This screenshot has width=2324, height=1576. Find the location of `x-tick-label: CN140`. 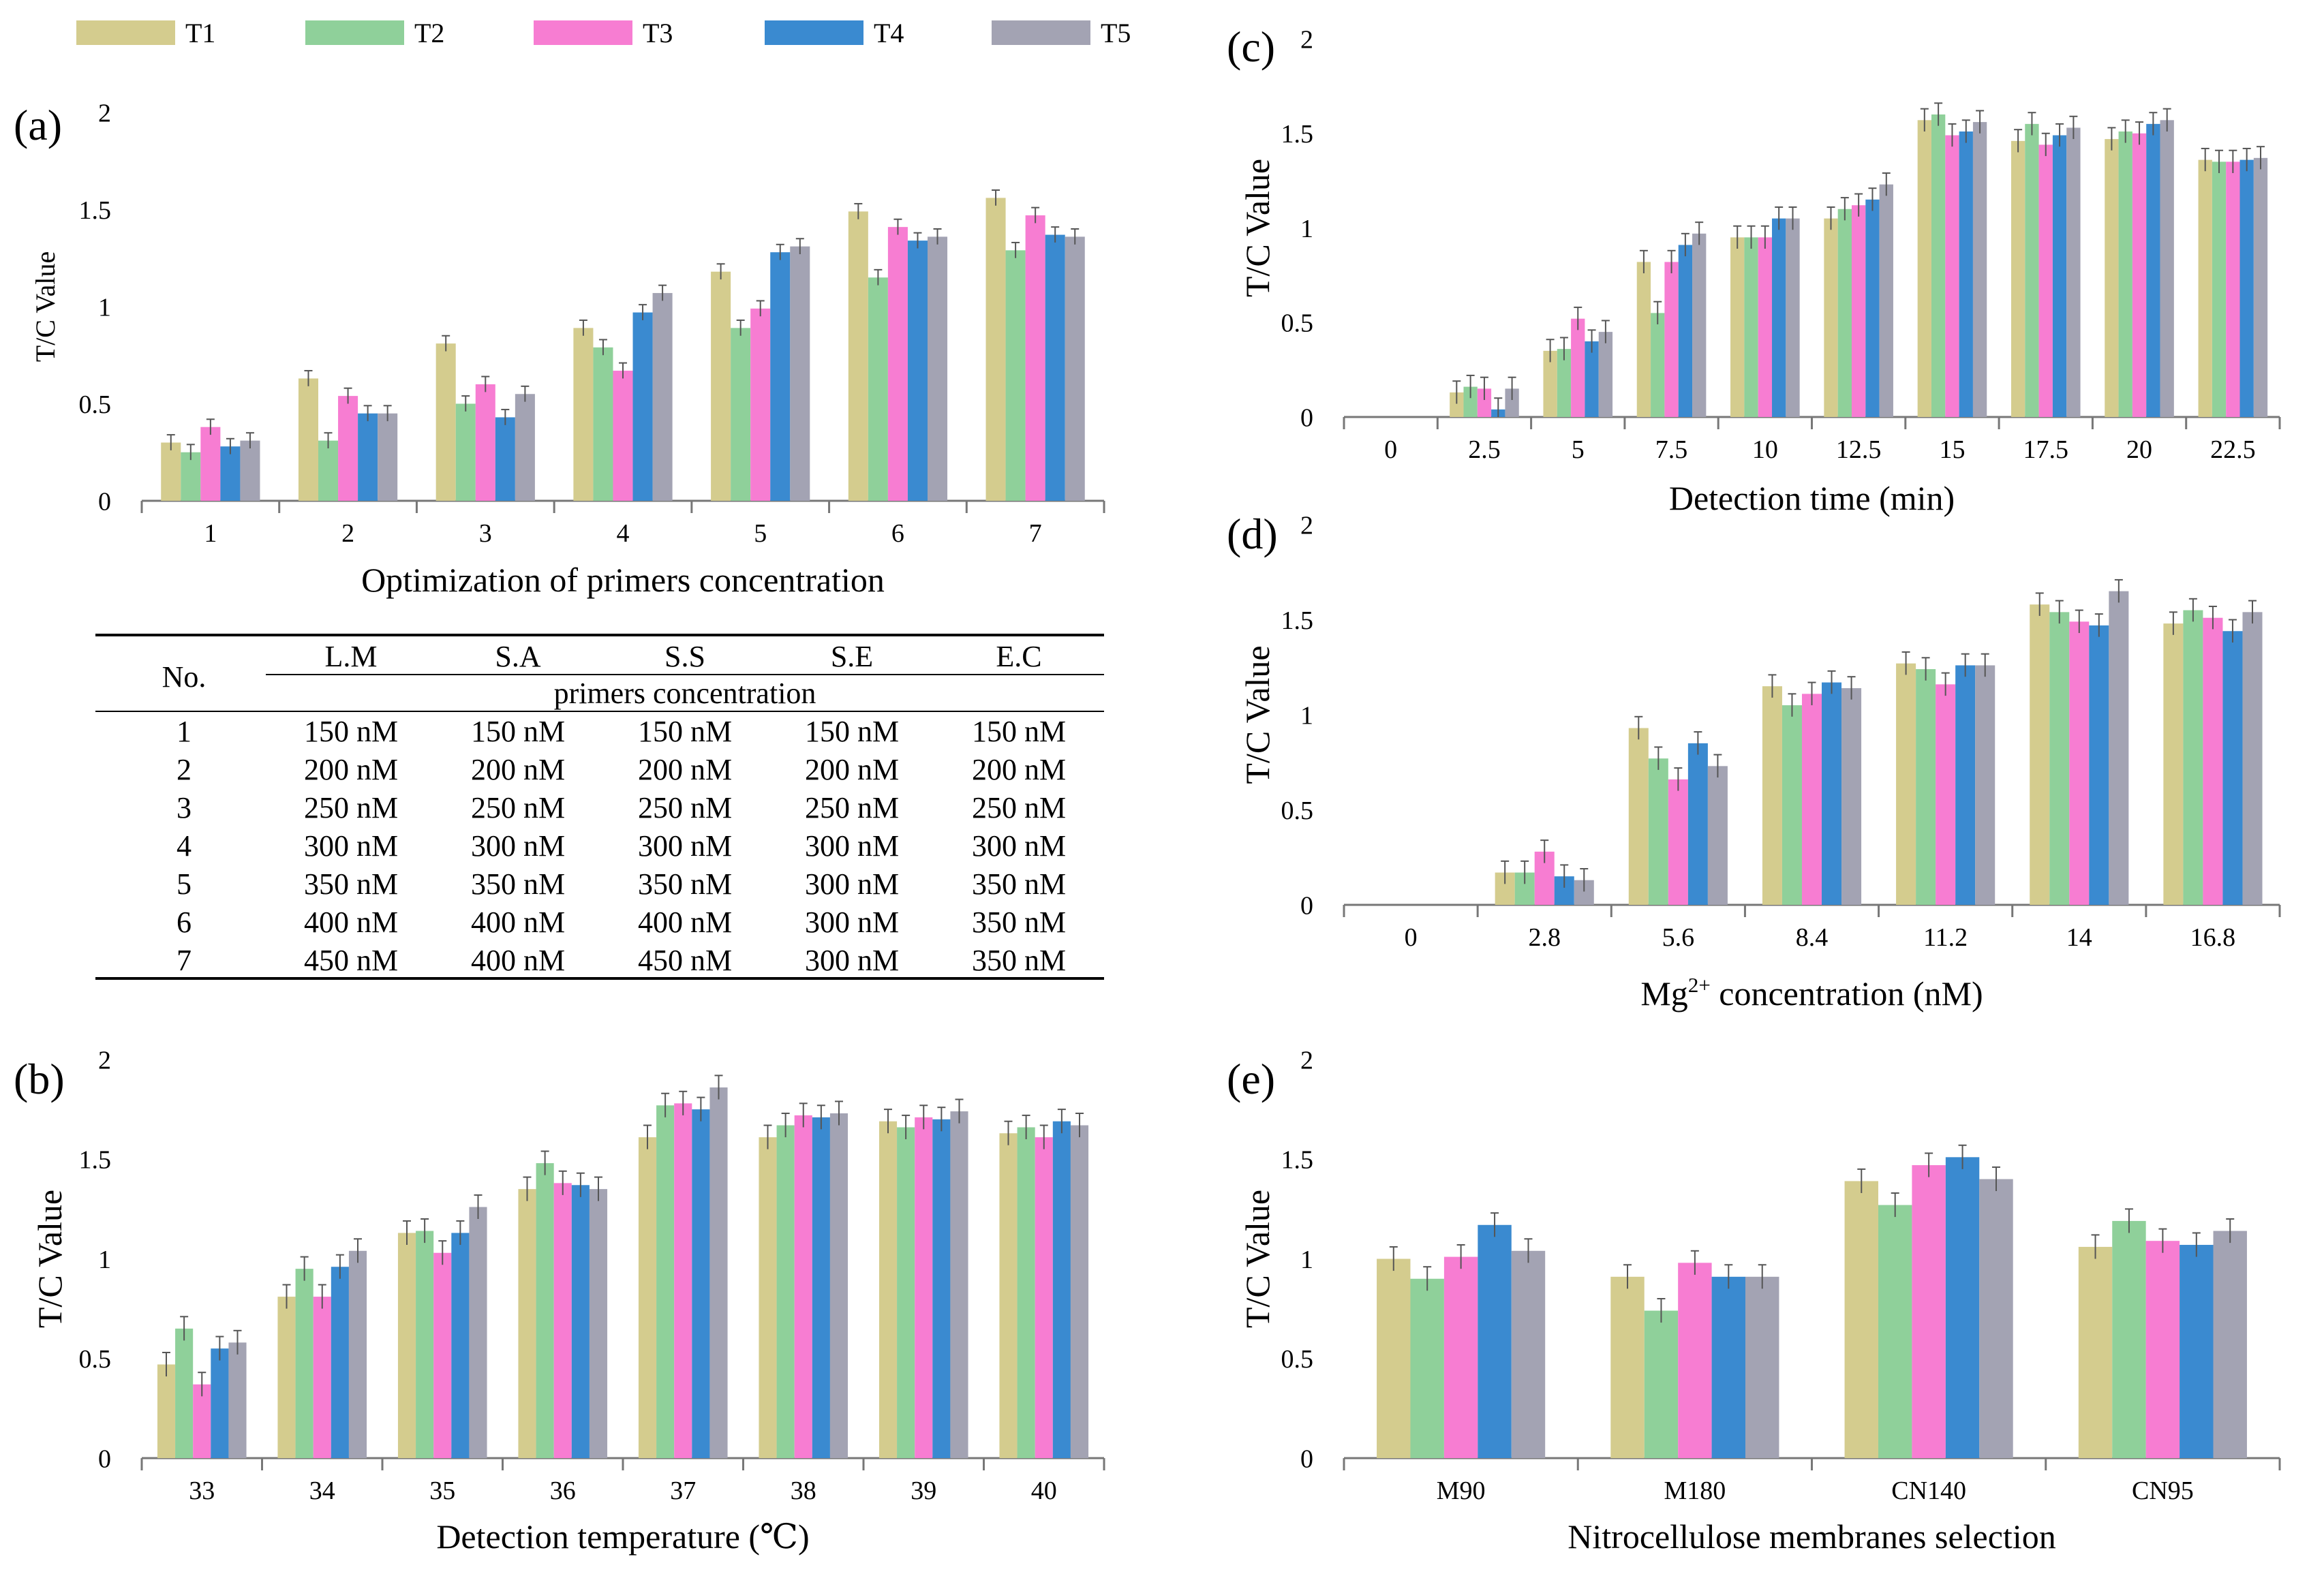

x-tick-label: CN140 is located at coordinates (1928, 1491).